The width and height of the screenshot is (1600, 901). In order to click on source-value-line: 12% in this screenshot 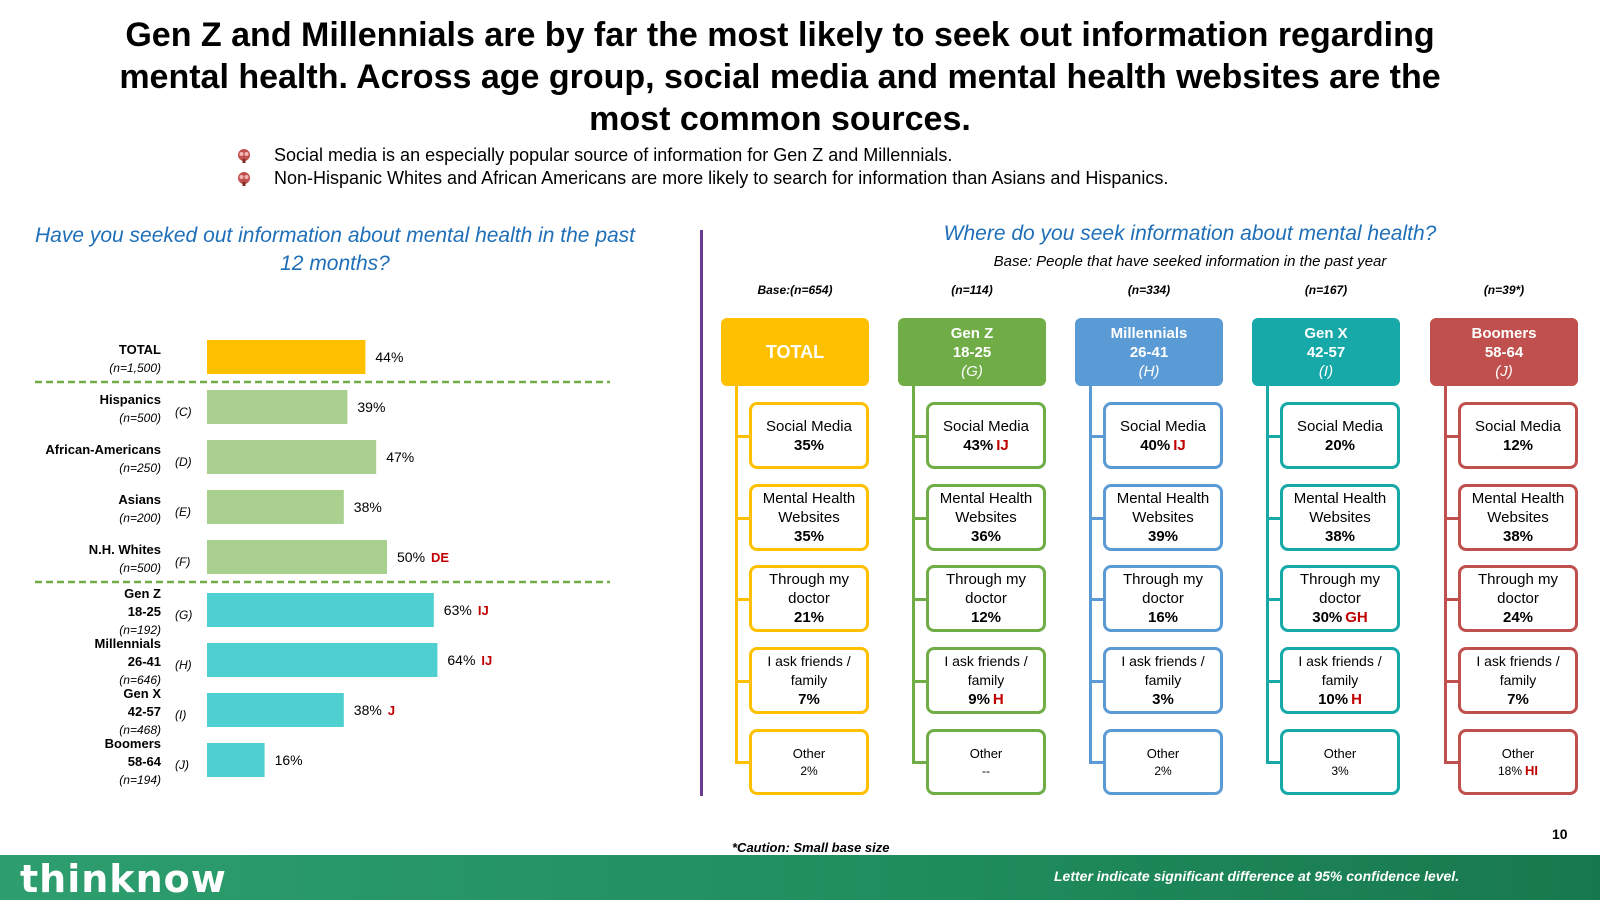, I will do `click(1518, 445)`.